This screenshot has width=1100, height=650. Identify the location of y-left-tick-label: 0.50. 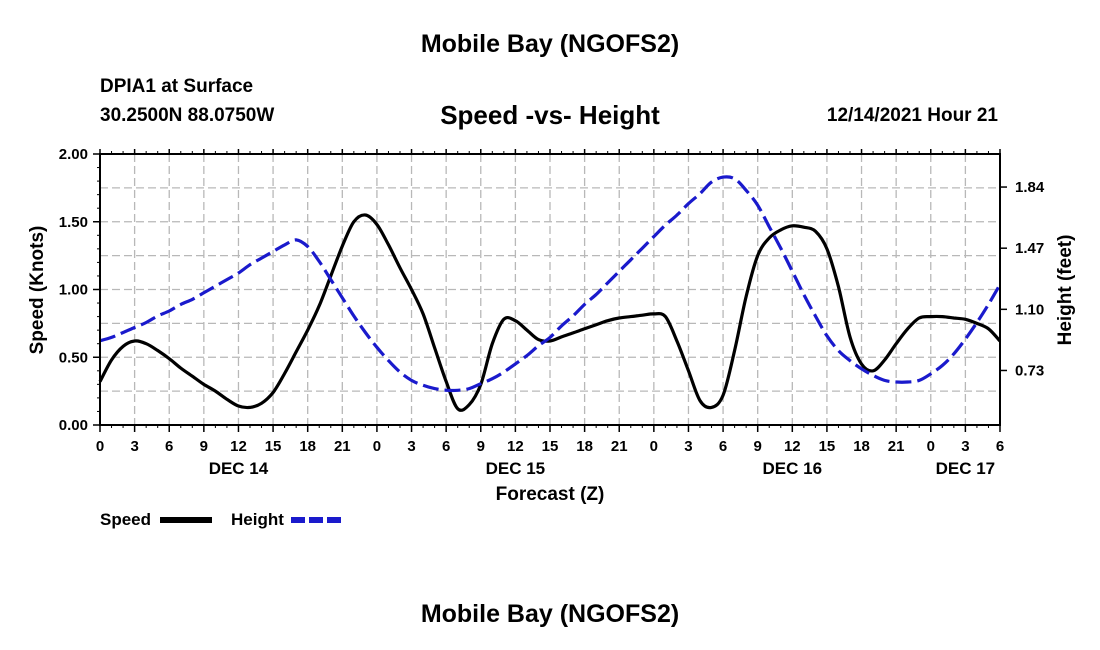
(73, 357).